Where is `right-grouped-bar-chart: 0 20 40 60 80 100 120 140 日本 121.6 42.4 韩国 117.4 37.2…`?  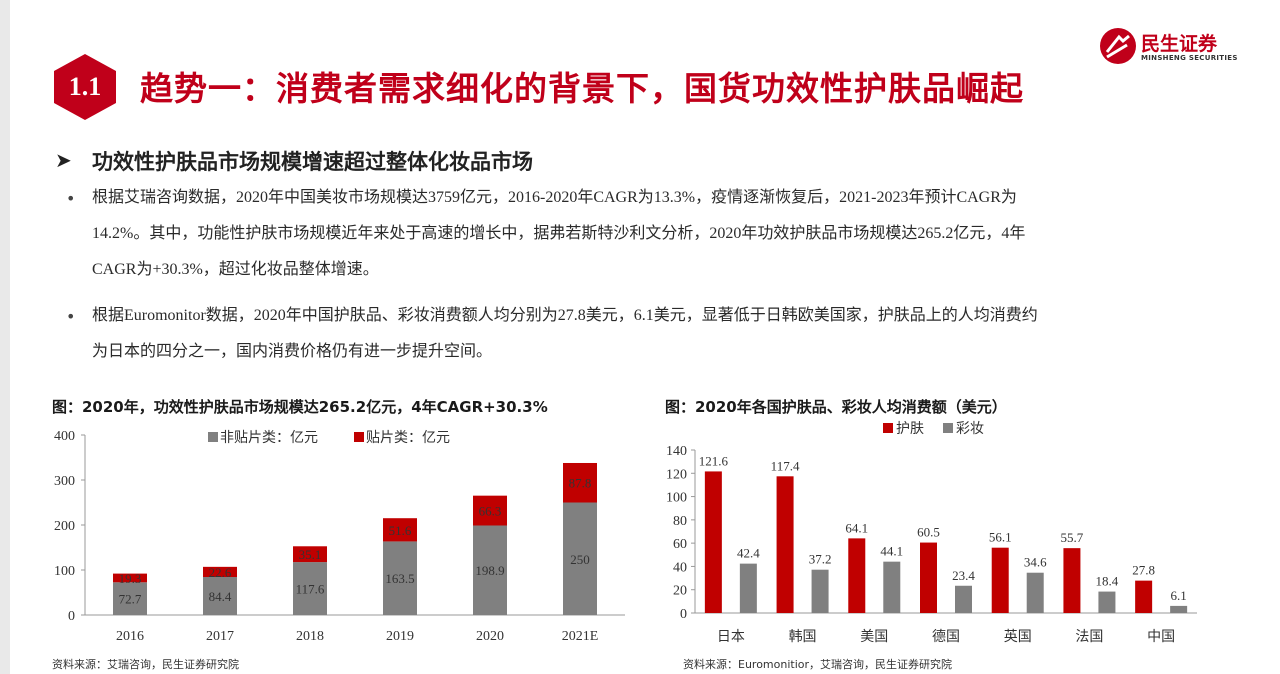
right-grouped-bar-chart: 0 20 40 60 80 100 120 140 日本 121.6 42.4 韩国 117.4 37.2… is located at coordinates (931, 533).